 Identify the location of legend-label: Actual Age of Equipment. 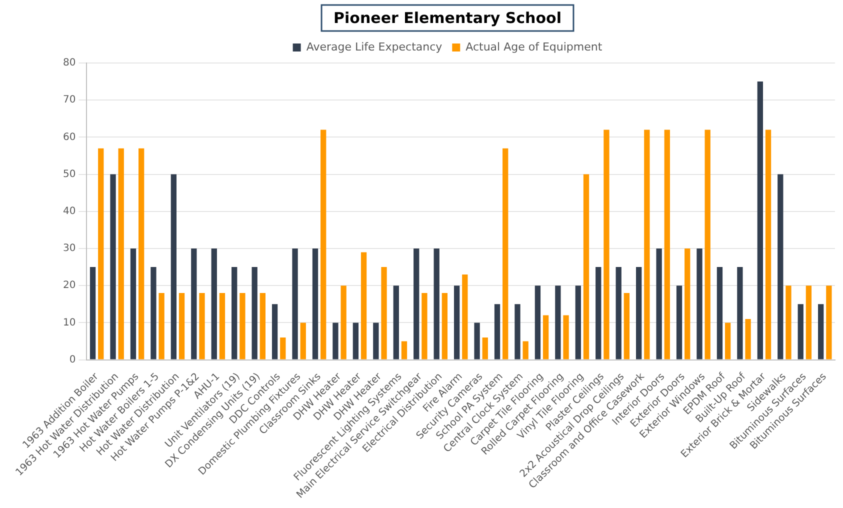
(534, 47).